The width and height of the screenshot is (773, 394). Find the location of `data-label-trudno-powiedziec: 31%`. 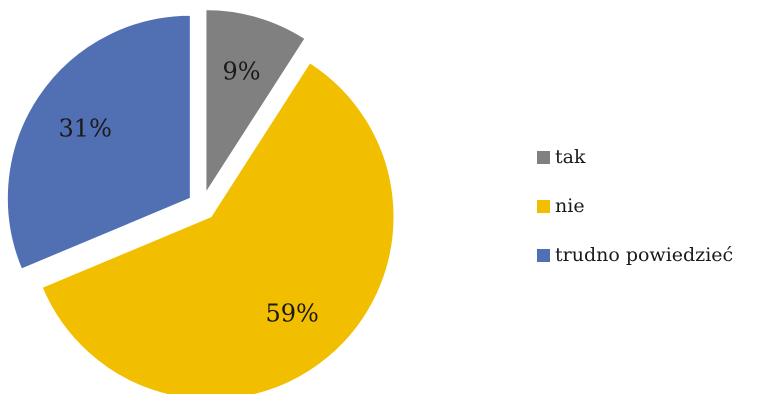

data-label-trudno-powiedziec: 31% is located at coordinates (85, 128).